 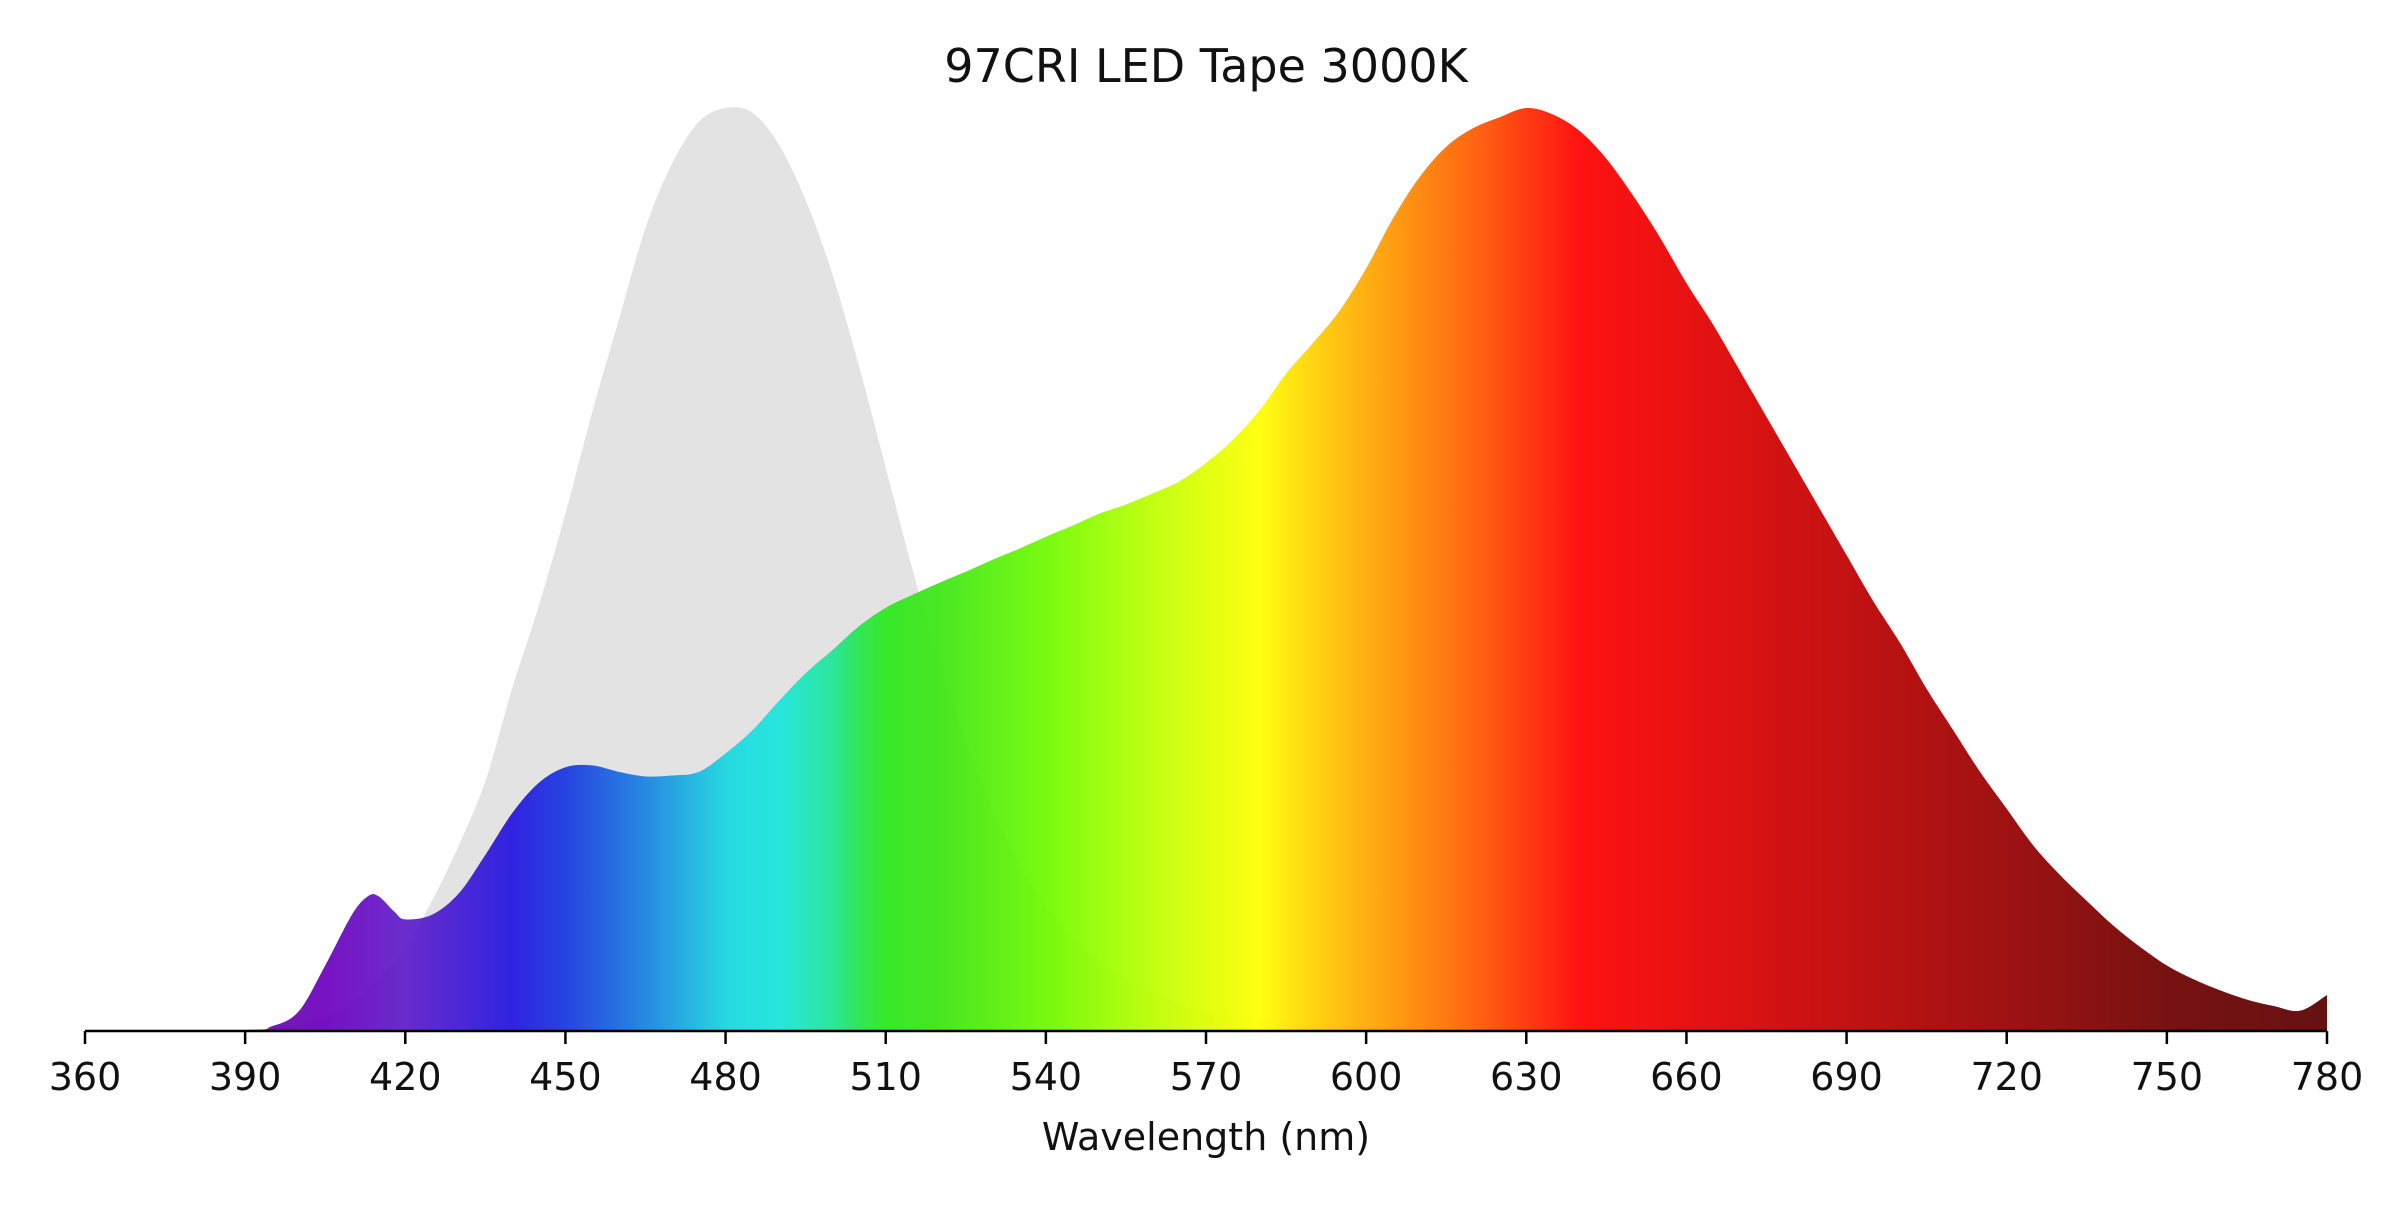 I want to click on x-tick-label: 540, so click(x=1046, y=1077).